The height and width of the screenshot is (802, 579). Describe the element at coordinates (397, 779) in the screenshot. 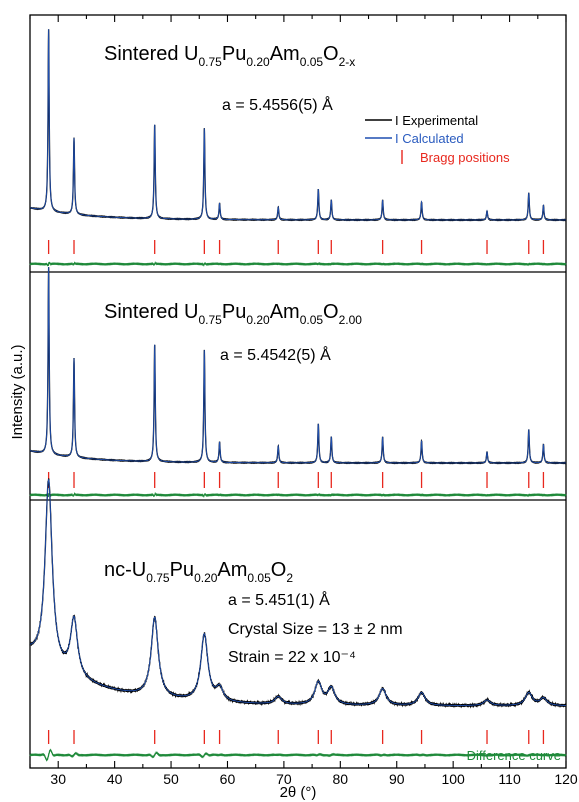

I see `x-tick-label: 90` at that location.